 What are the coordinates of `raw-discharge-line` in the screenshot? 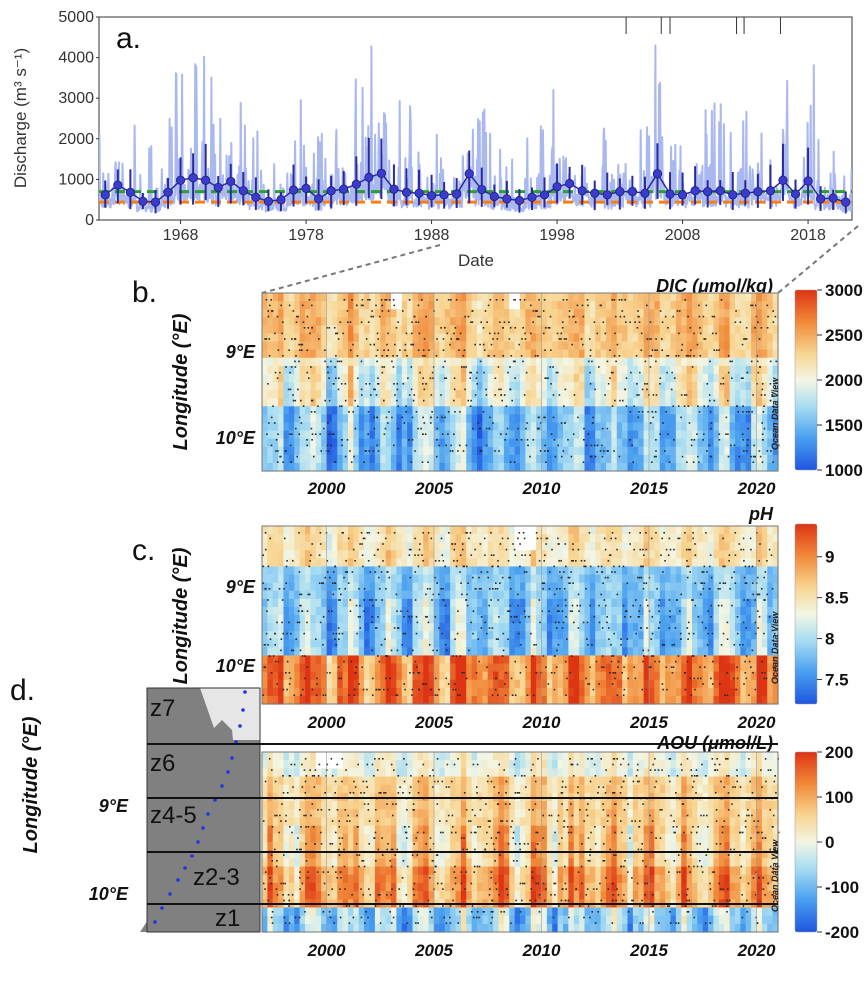 It's located at (475, 128).